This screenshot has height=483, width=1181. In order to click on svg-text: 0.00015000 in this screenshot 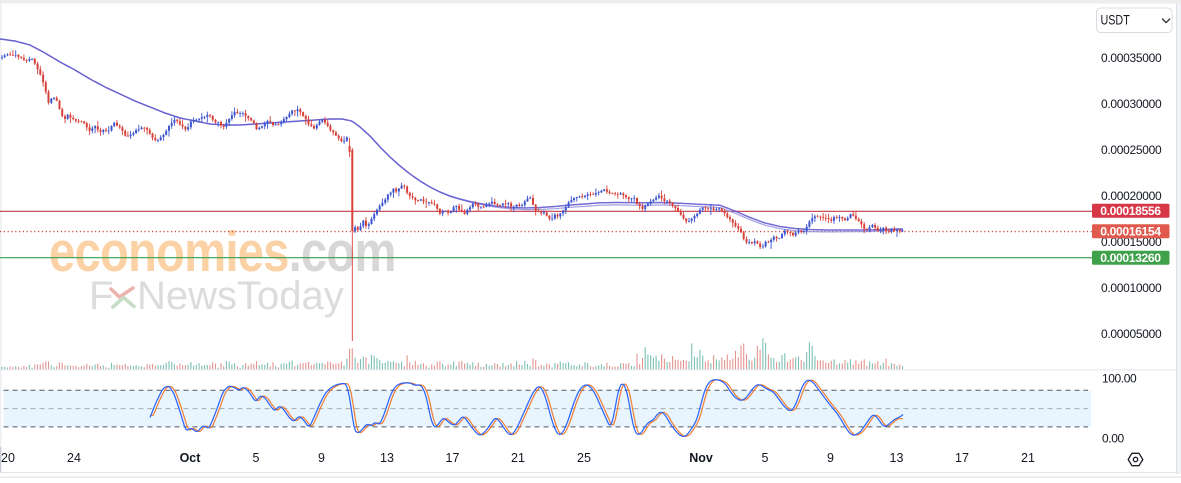, I will do `click(1131, 242)`.